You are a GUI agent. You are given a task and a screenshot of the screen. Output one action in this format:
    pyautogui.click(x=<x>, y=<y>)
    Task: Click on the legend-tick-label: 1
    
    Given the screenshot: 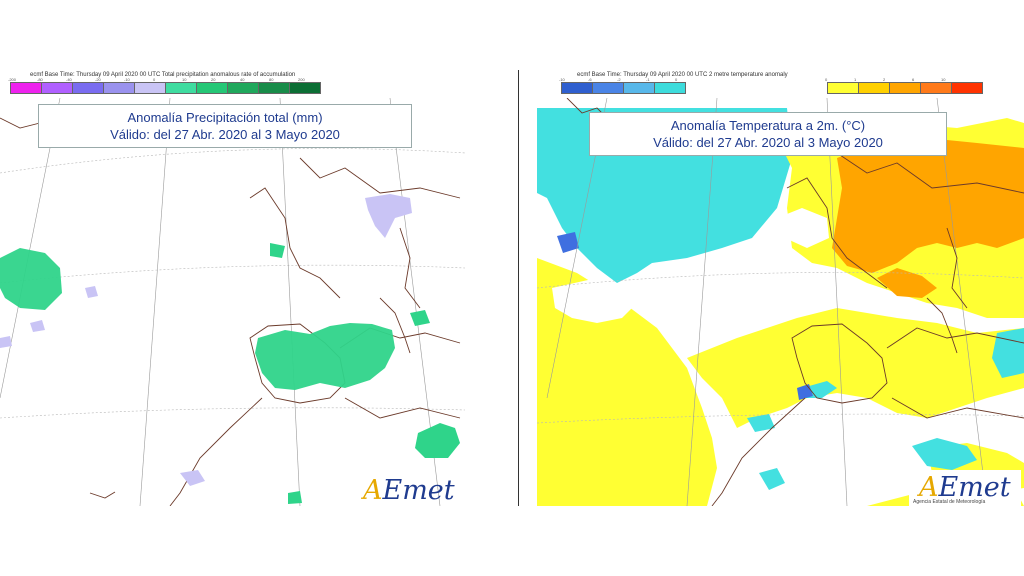 What is the action you would take?
    pyautogui.click(x=855, y=79)
    